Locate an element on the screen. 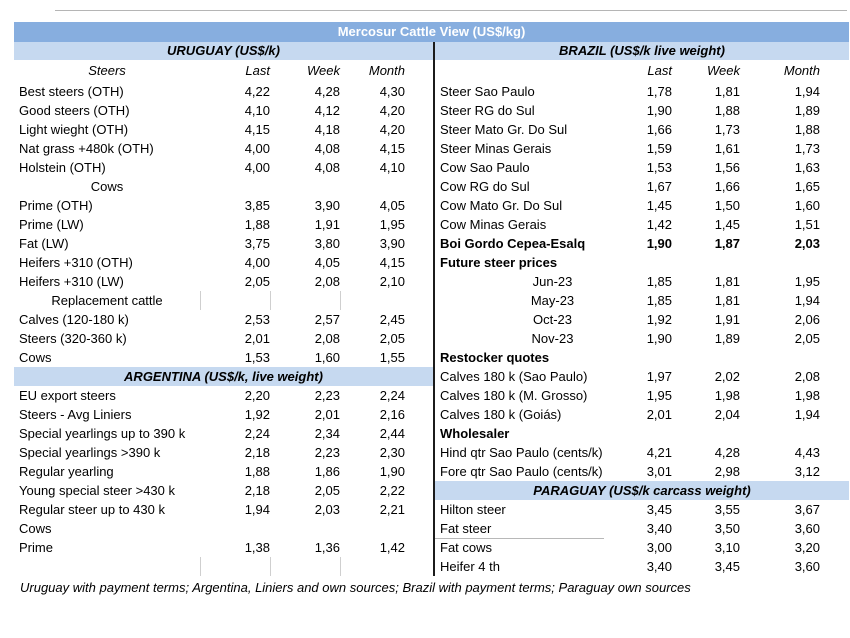 The height and width of the screenshot is (638, 850). section-header: ARGENTINA (US$/k, live weight) is located at coordinates (223, 376).